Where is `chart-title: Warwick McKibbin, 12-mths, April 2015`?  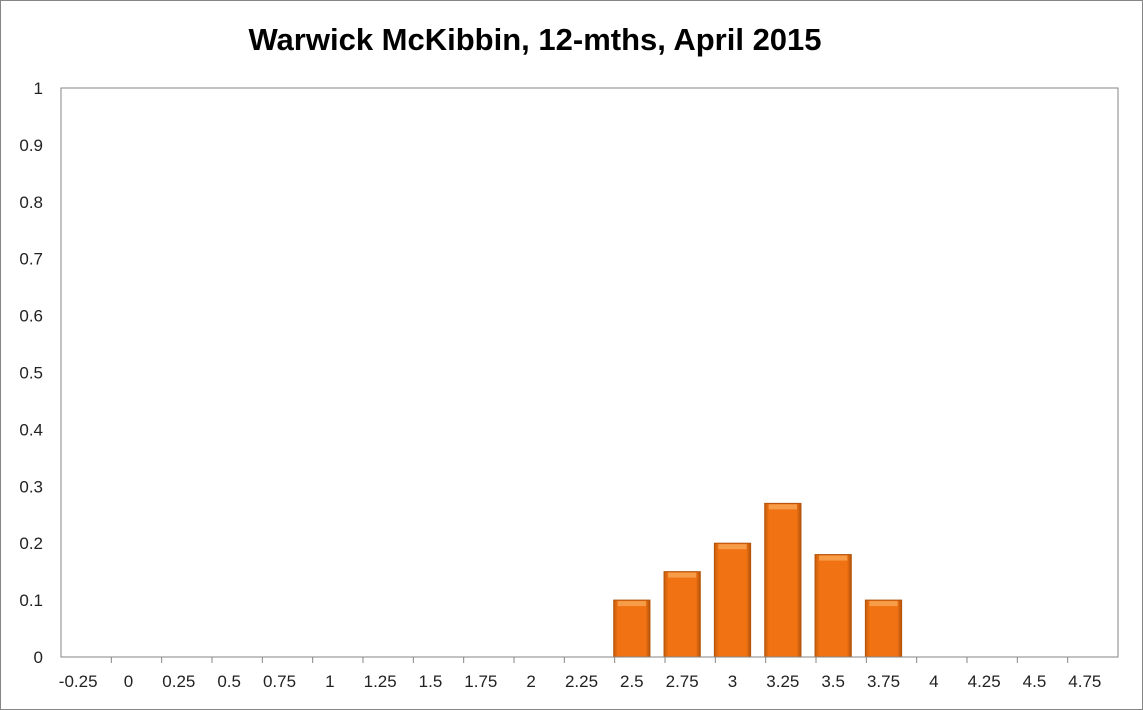
chart-title: Warwick McKibbin, 12-mths, April 2015 is located at coordinates (535, 39).